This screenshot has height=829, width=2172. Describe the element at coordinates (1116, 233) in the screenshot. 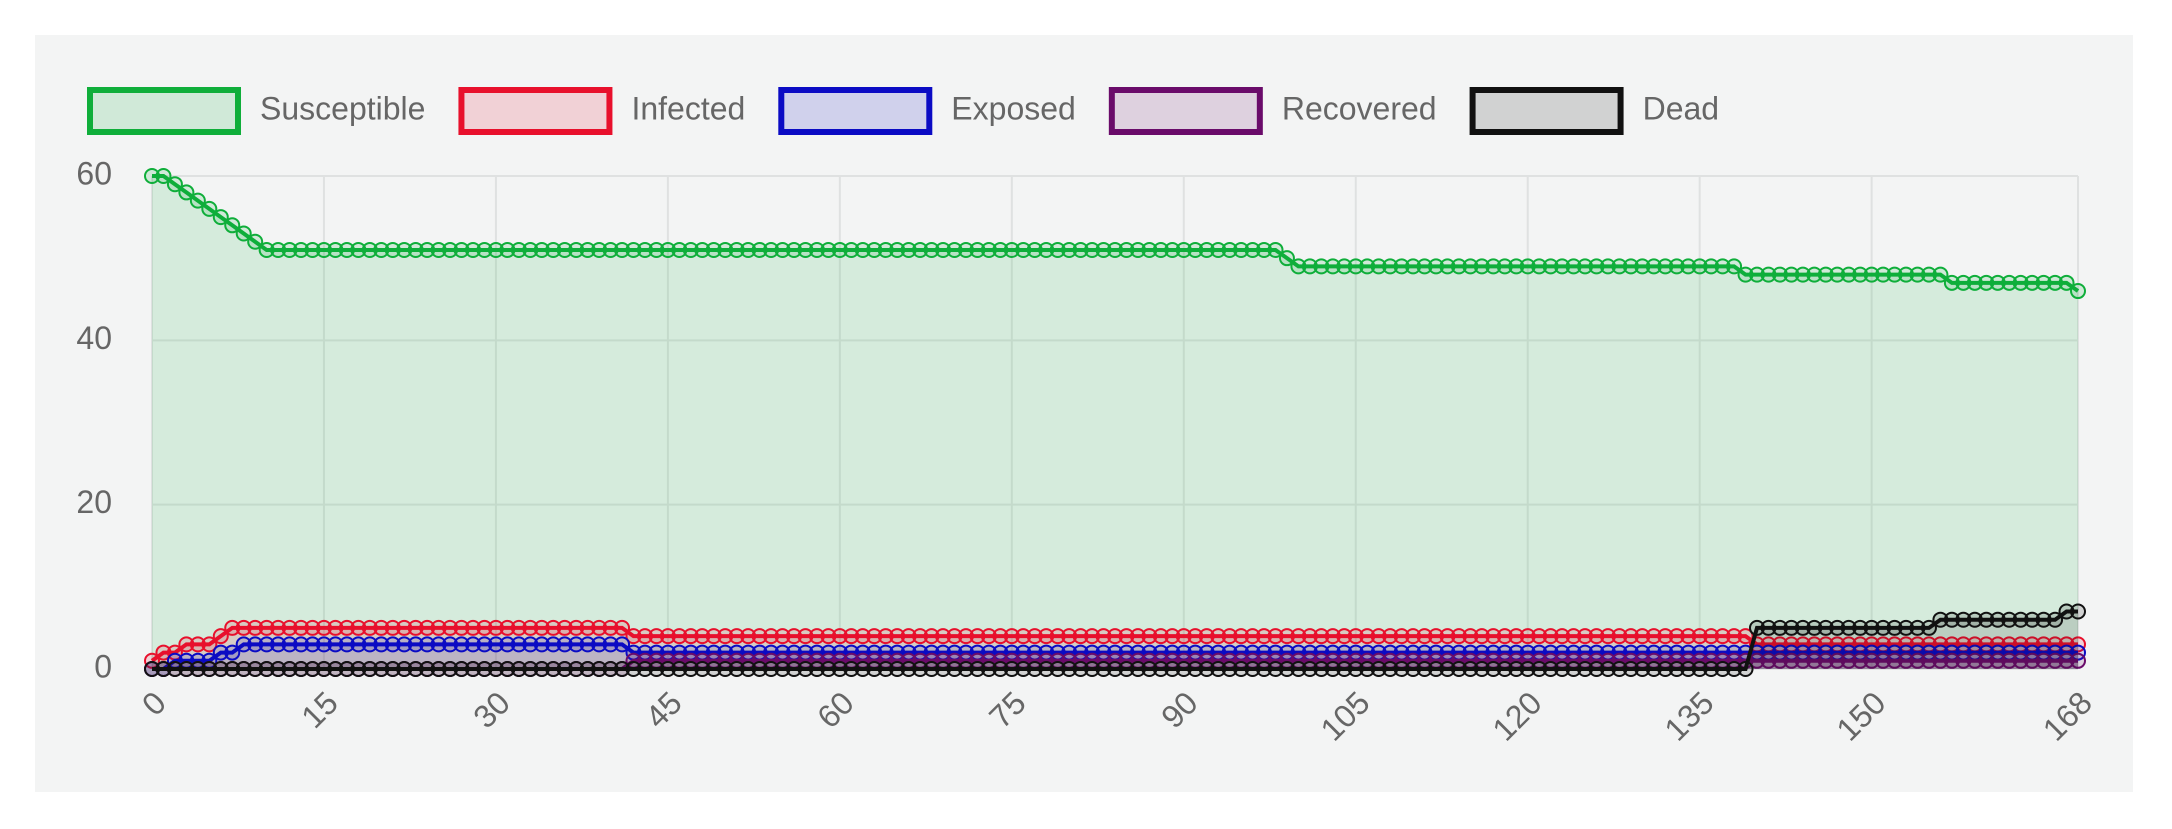

I see `series-line` at that location.